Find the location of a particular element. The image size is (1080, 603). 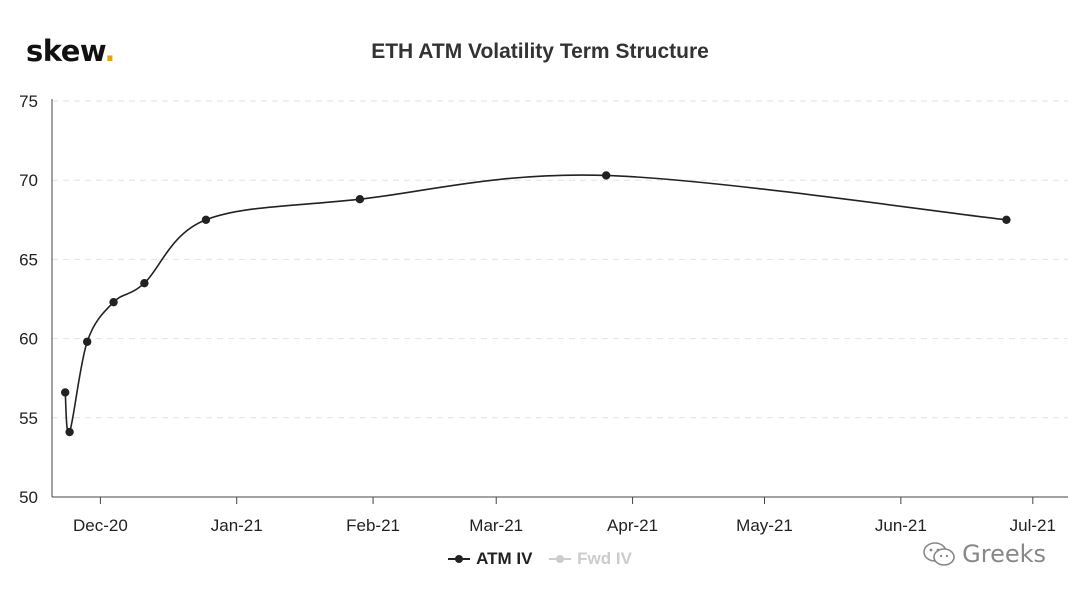

watermark: Greeks is located at coordinates (984, 554).